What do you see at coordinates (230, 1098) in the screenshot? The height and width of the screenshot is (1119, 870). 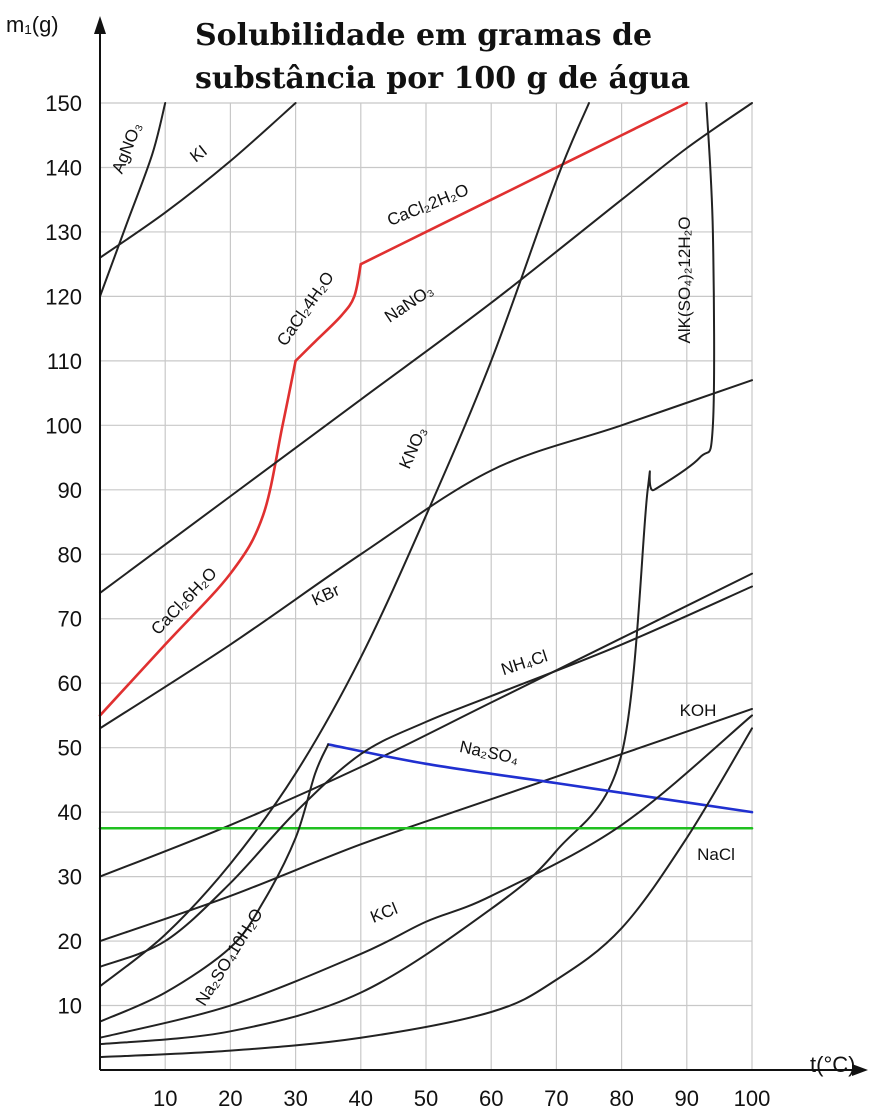 I see `x-tick-label-20: 20` at bounding box center [230, 1098].